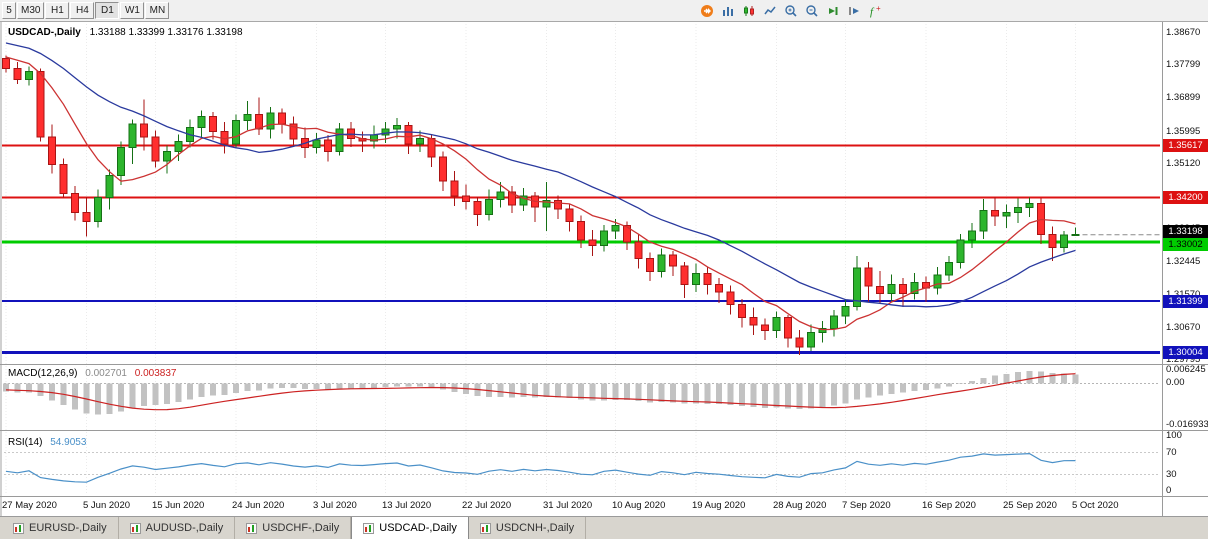 The image size is (1208, 539). Describe the element at coordinates (811, 10) in the screenshot. I see `zoom-out-icon` at that location.